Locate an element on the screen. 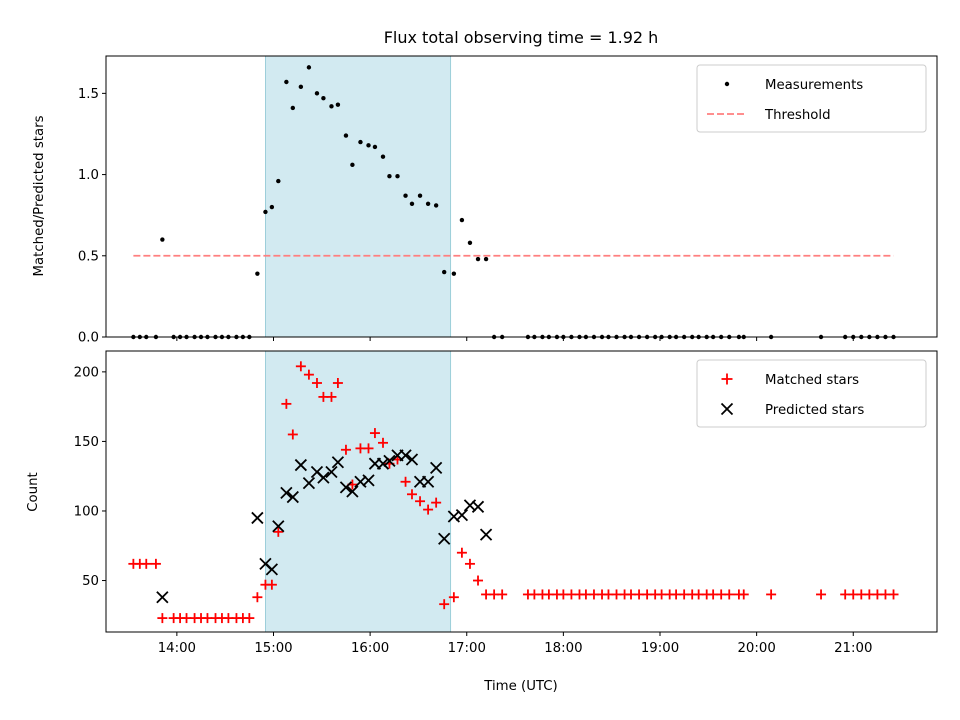  x-tick-label: 21:00 is located at coordinates (853, 648).